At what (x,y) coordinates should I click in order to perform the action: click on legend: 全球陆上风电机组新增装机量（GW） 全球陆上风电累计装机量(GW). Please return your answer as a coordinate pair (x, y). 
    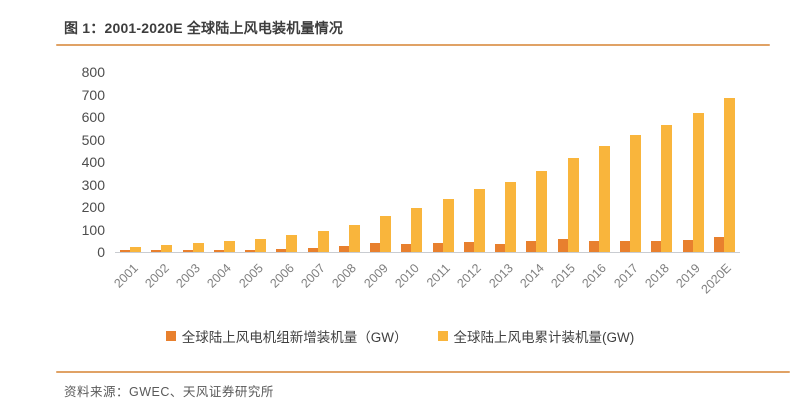
    Looking at the image, I should click on (400, 336).